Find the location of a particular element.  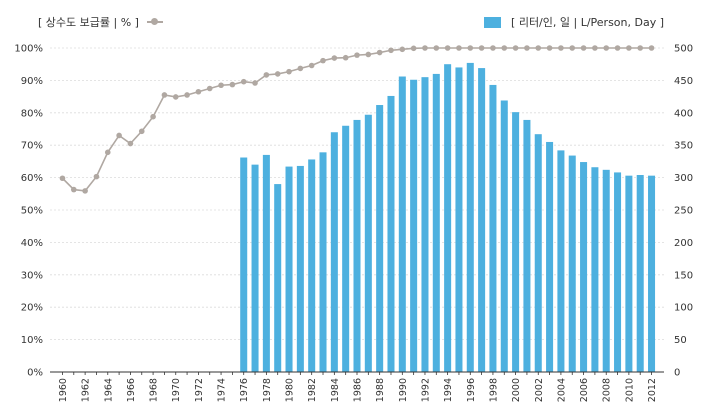

legend-line-marker-icon is located at coordinates (154, 22).